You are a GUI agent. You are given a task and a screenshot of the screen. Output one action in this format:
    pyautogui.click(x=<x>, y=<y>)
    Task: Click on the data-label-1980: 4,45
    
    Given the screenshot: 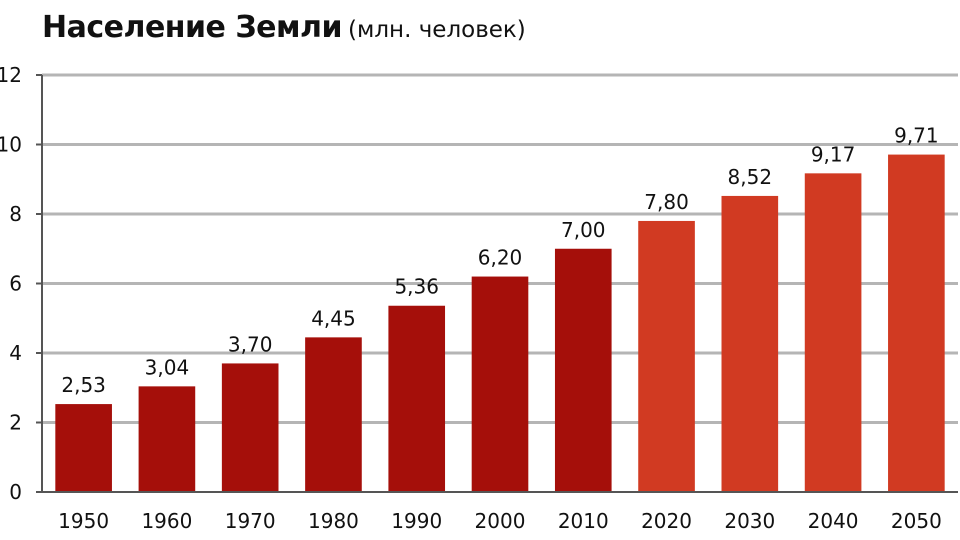 What is the action you would take?
    pyautogui.click(x=333, y=318)
    